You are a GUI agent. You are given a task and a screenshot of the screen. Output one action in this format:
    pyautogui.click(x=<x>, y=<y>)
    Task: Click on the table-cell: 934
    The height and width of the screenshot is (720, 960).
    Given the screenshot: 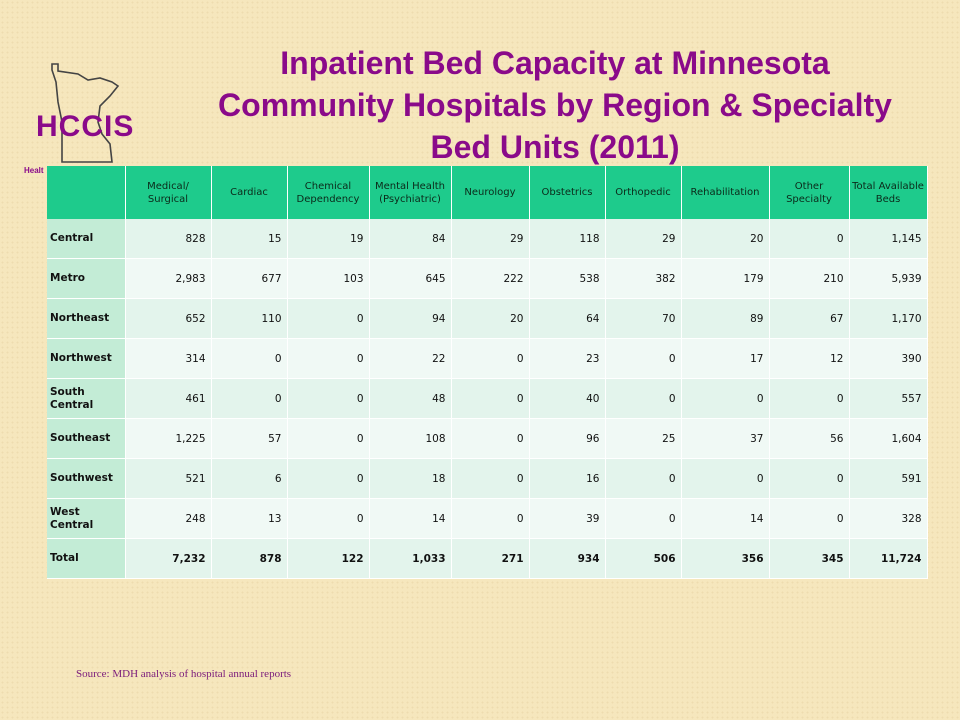 What is the action you would take?
    pyautogui.click(x=567, y=558)
    